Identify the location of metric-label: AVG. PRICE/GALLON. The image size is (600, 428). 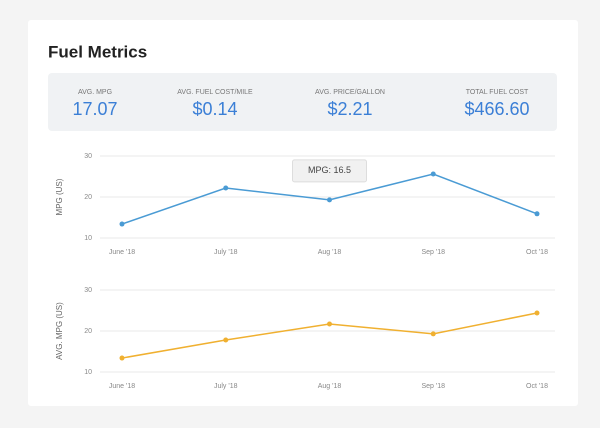
(350, 92).